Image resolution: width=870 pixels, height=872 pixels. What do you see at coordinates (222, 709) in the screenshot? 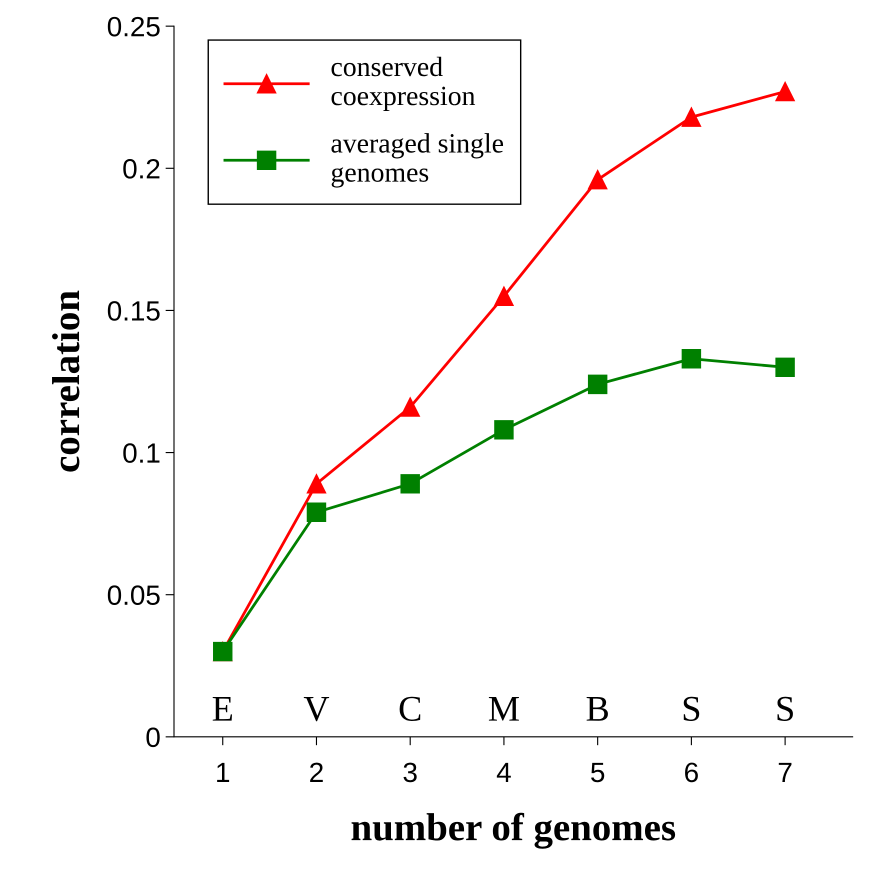
I see `annotation: E` at bounding box center [222, 709].